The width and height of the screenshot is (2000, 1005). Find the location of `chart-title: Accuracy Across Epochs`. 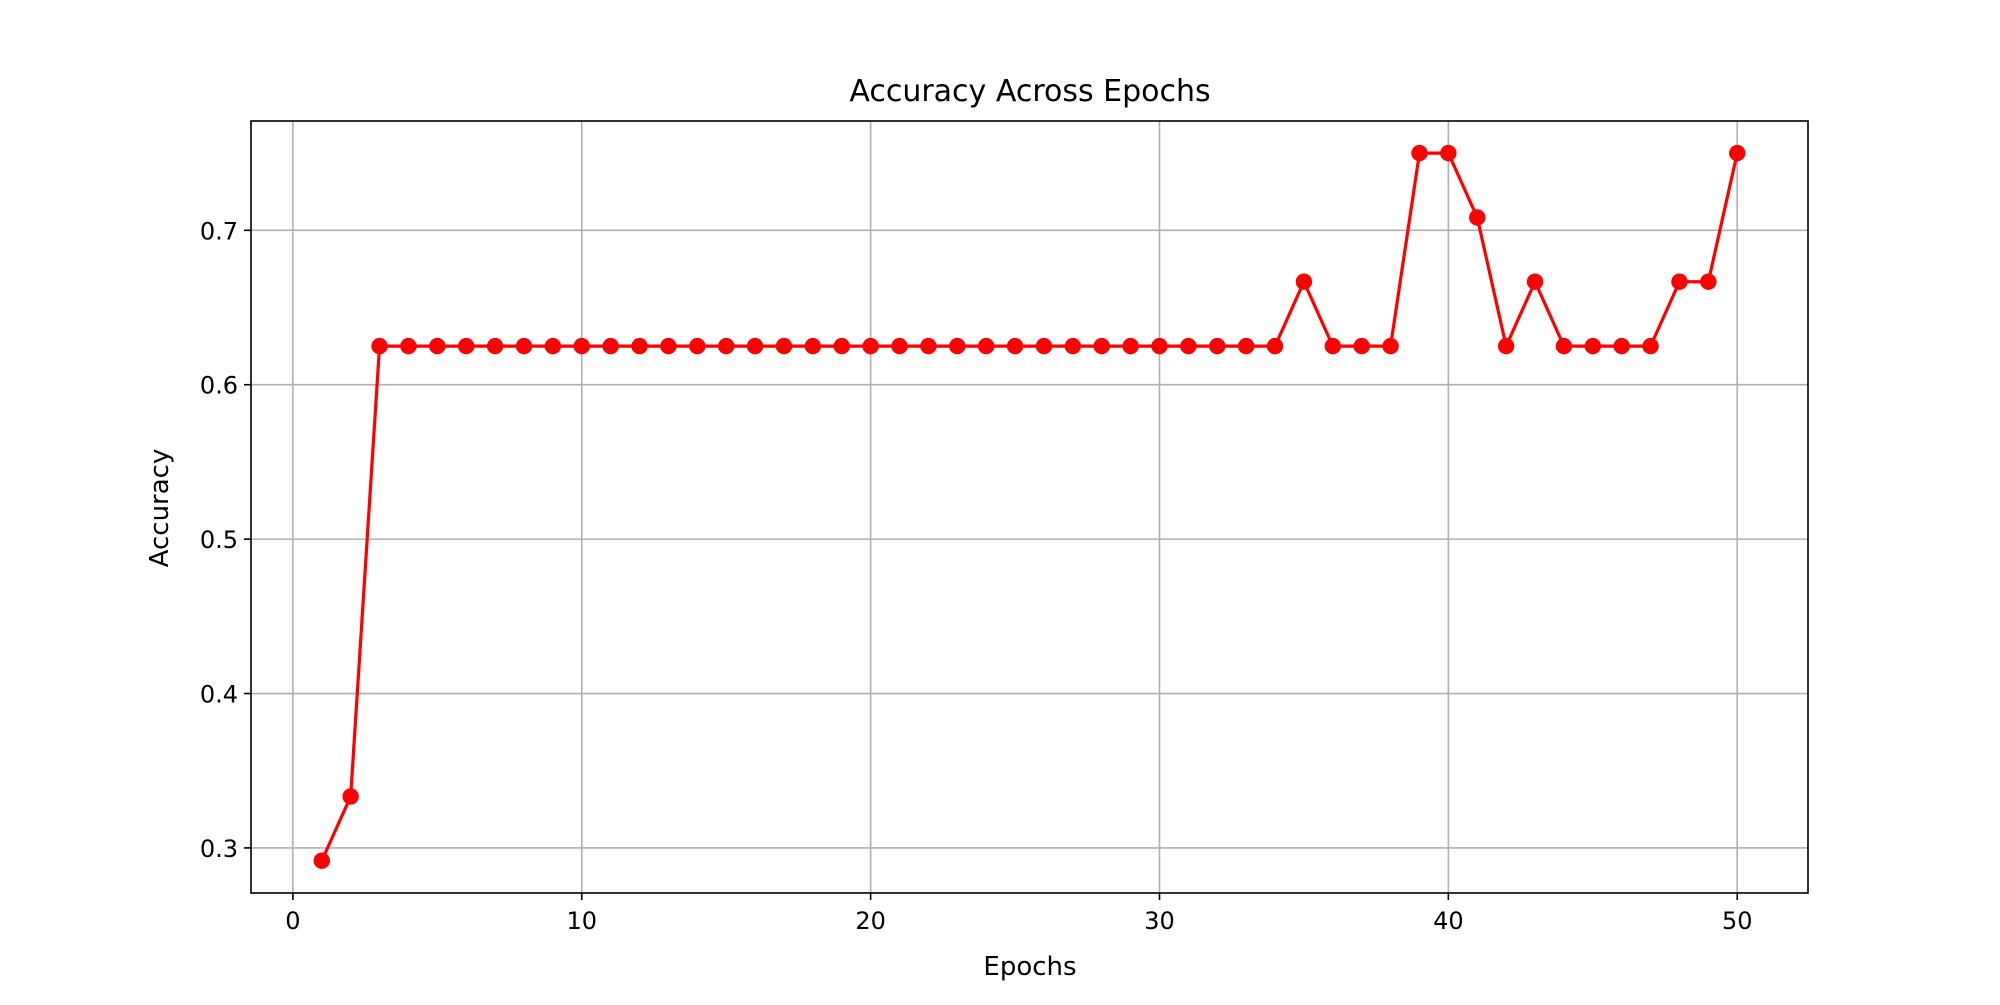

chart-title: Accuracy Across Epochs is located at coordinates (1029, 91).